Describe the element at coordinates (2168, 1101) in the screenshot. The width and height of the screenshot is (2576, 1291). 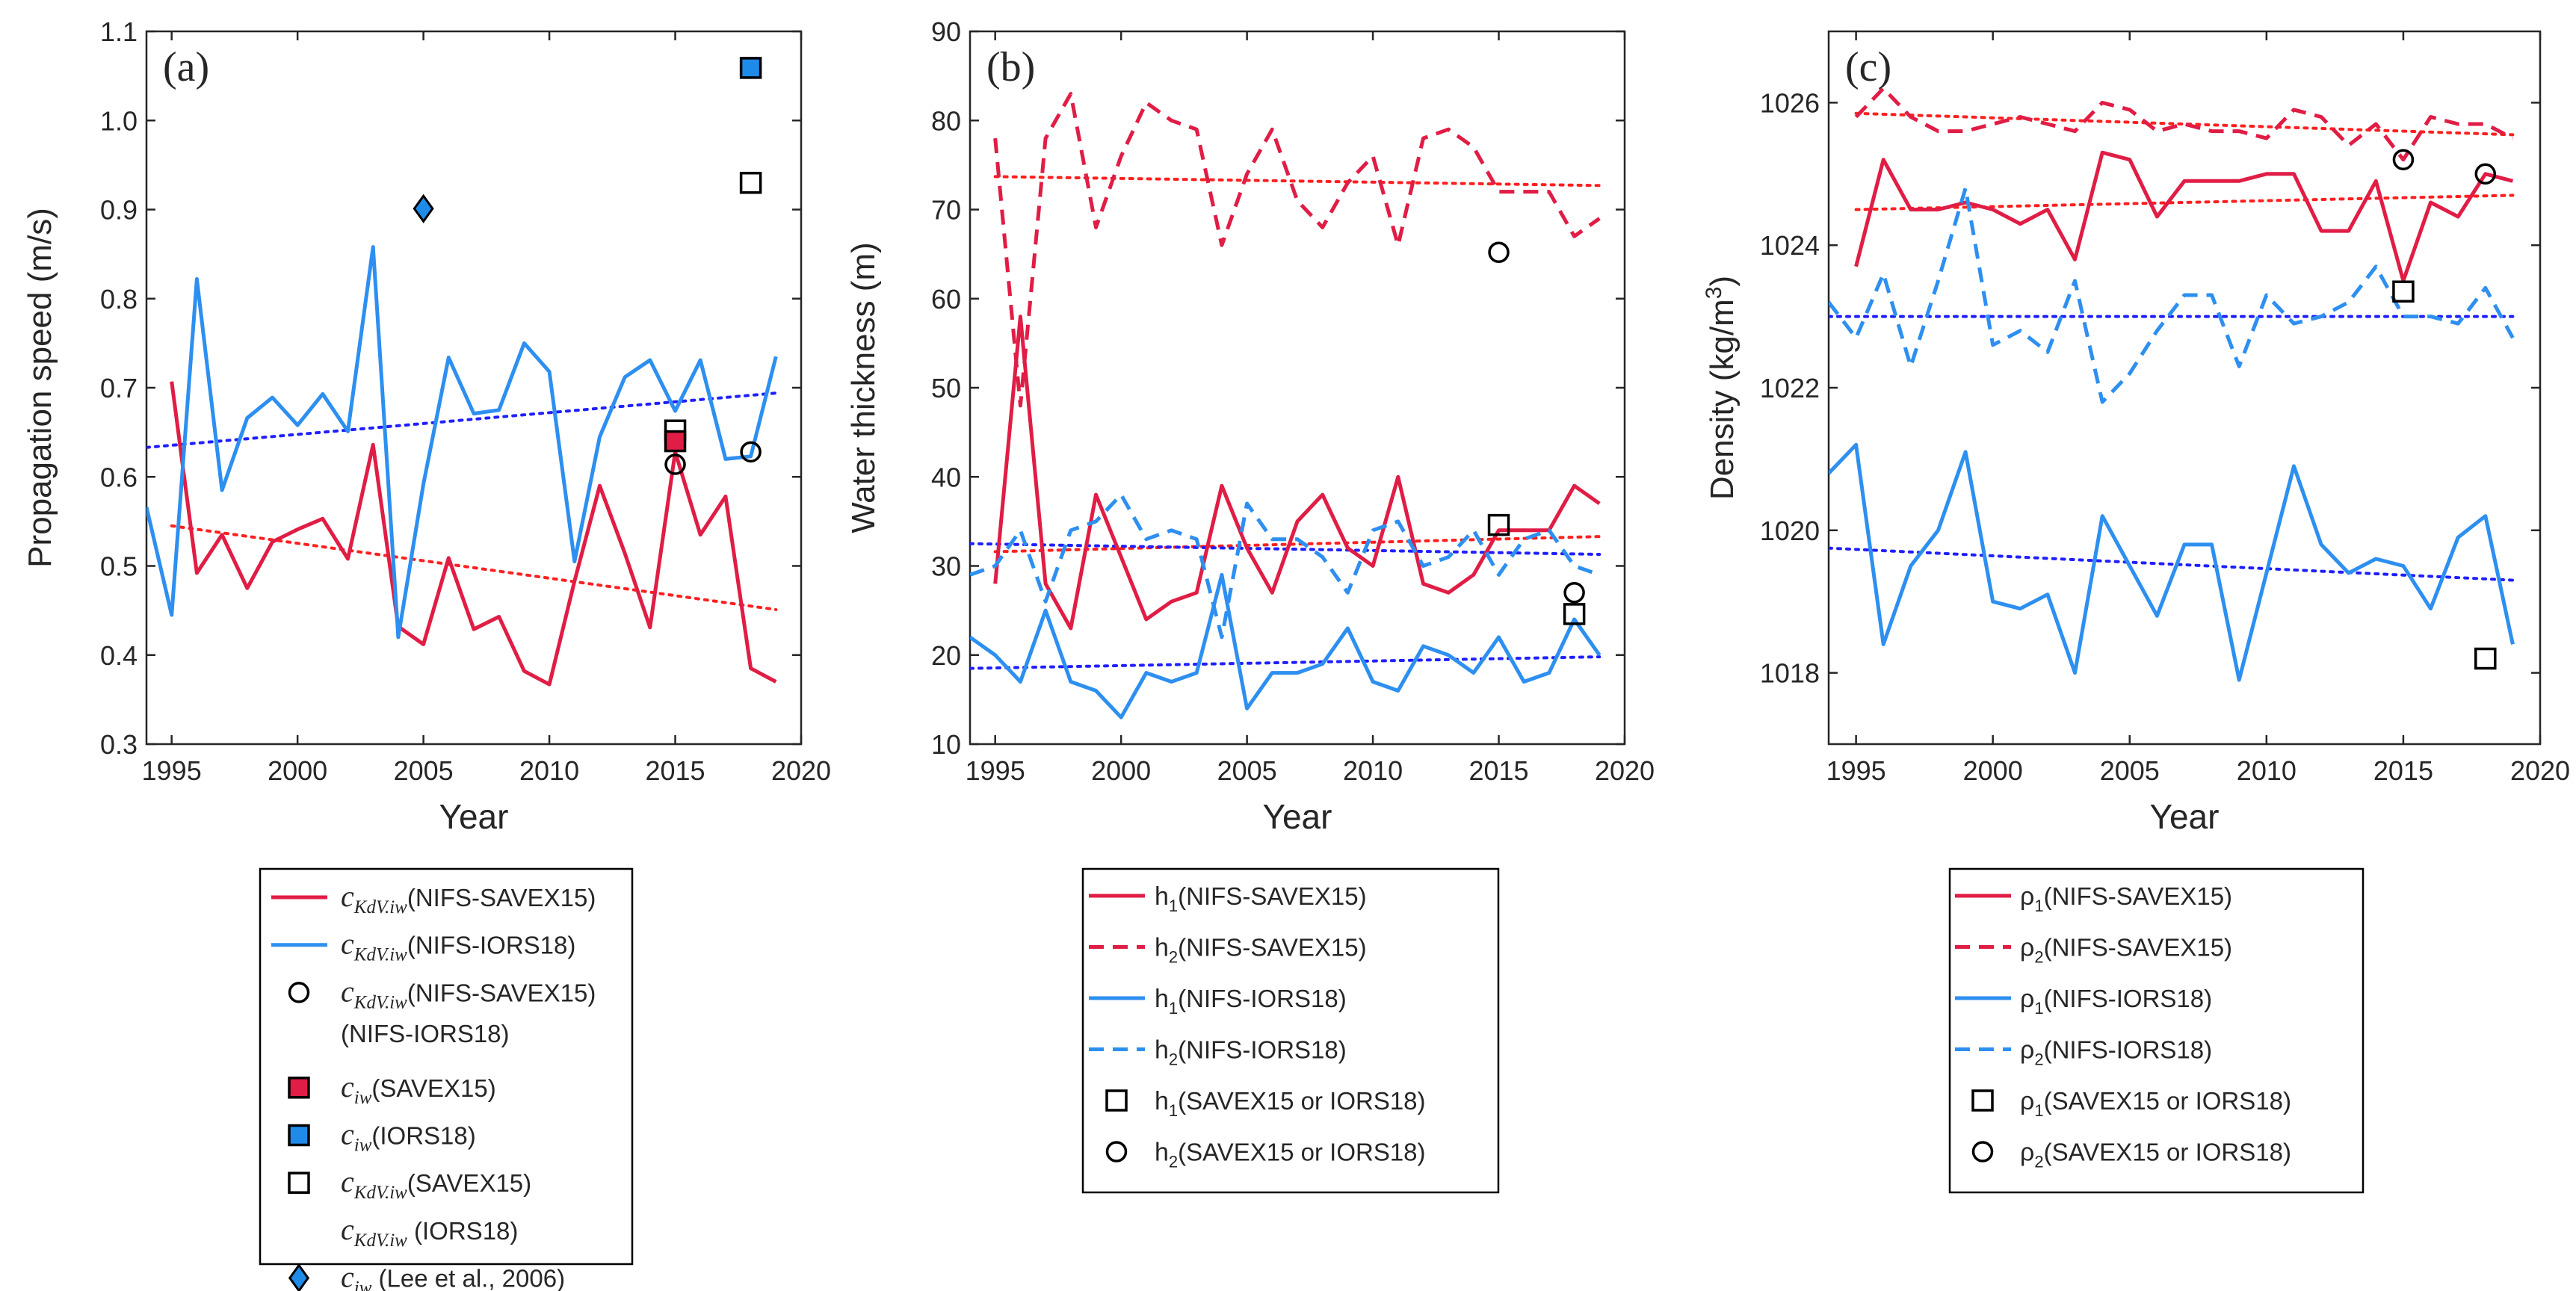
I see `legend-text: (SAVEX15 or IORS18)` at that location.